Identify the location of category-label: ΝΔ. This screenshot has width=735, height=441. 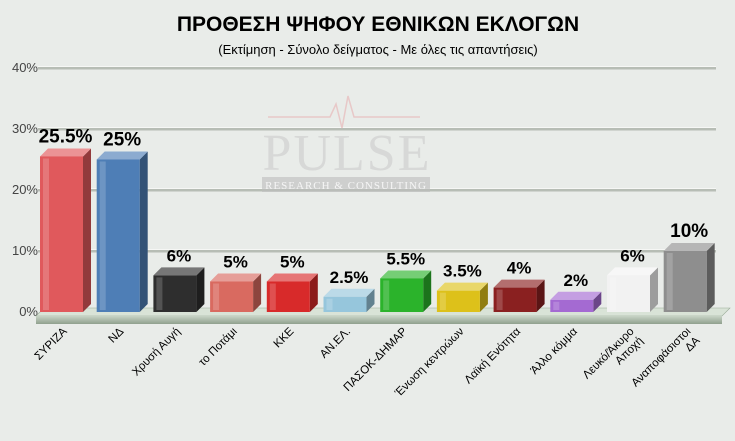
(117, 335).